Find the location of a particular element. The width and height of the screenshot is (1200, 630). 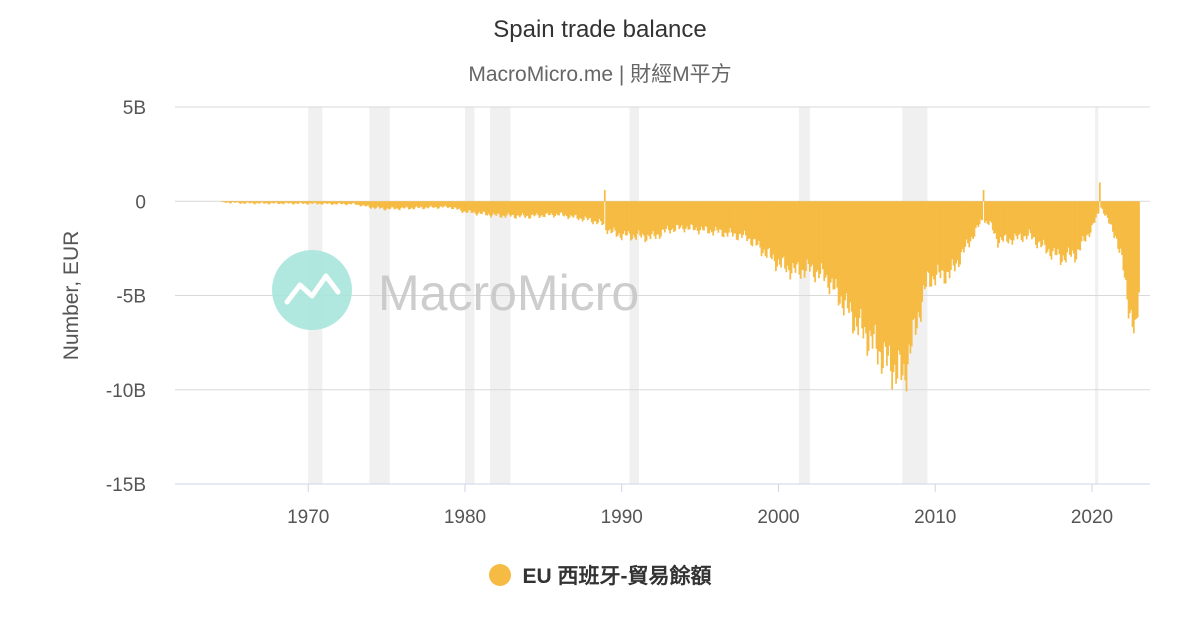

chart-title: Spain trade balance is located at coordinates (600, 29).